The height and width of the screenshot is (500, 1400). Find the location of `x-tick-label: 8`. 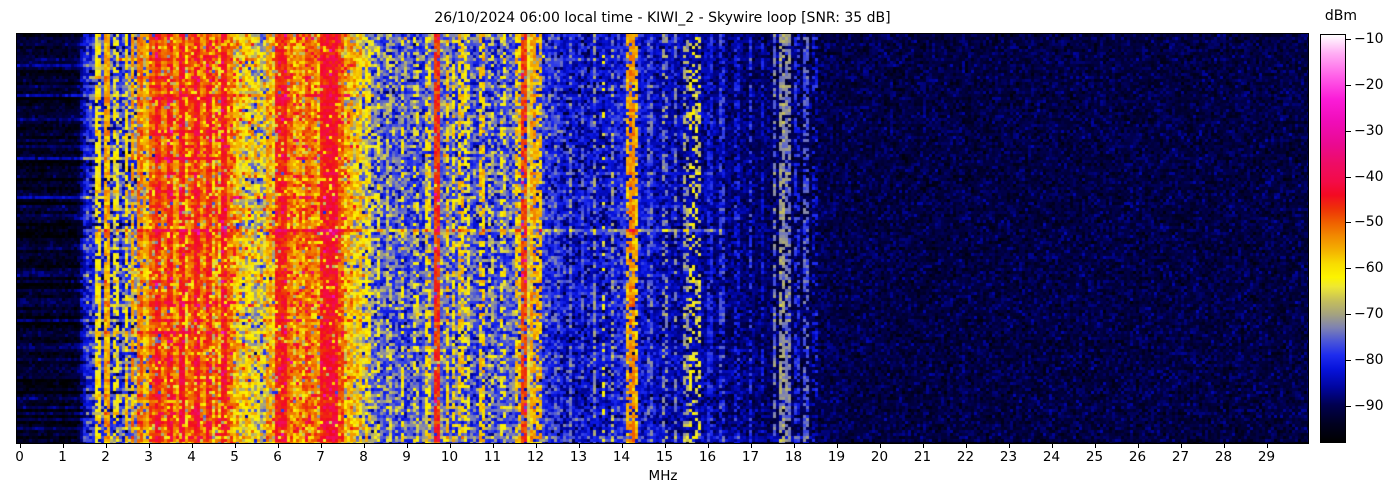

x-tick-label: 8 is located at coordinates (363, 457).